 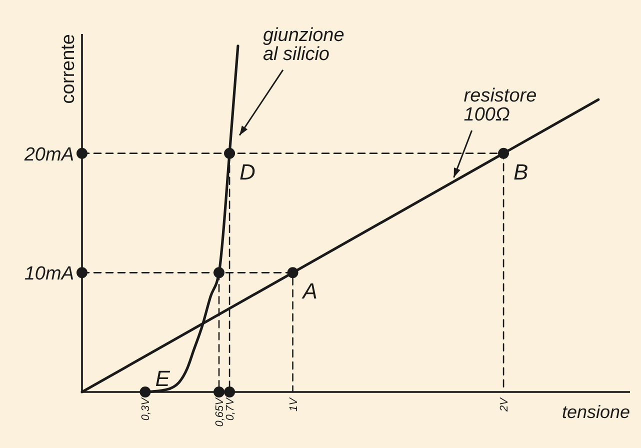 What do you see at coordinates (309, 291) in the screenshot?
I see `annotation: A` at bounding box center [309, 291].